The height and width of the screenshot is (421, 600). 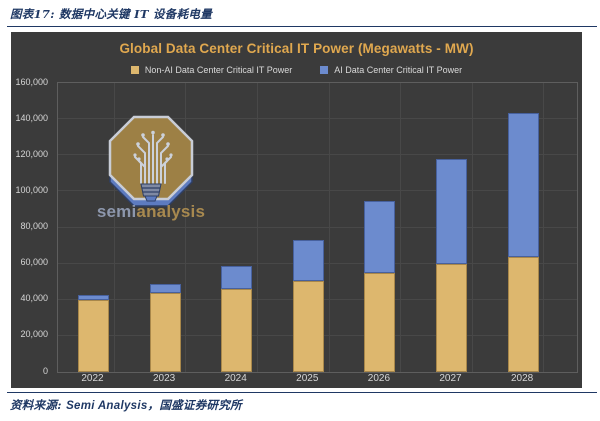 What do you see at coordinates (308, 260) in the screenshot?
I see `bar-2025-ai` at bounding box center [308, 260].